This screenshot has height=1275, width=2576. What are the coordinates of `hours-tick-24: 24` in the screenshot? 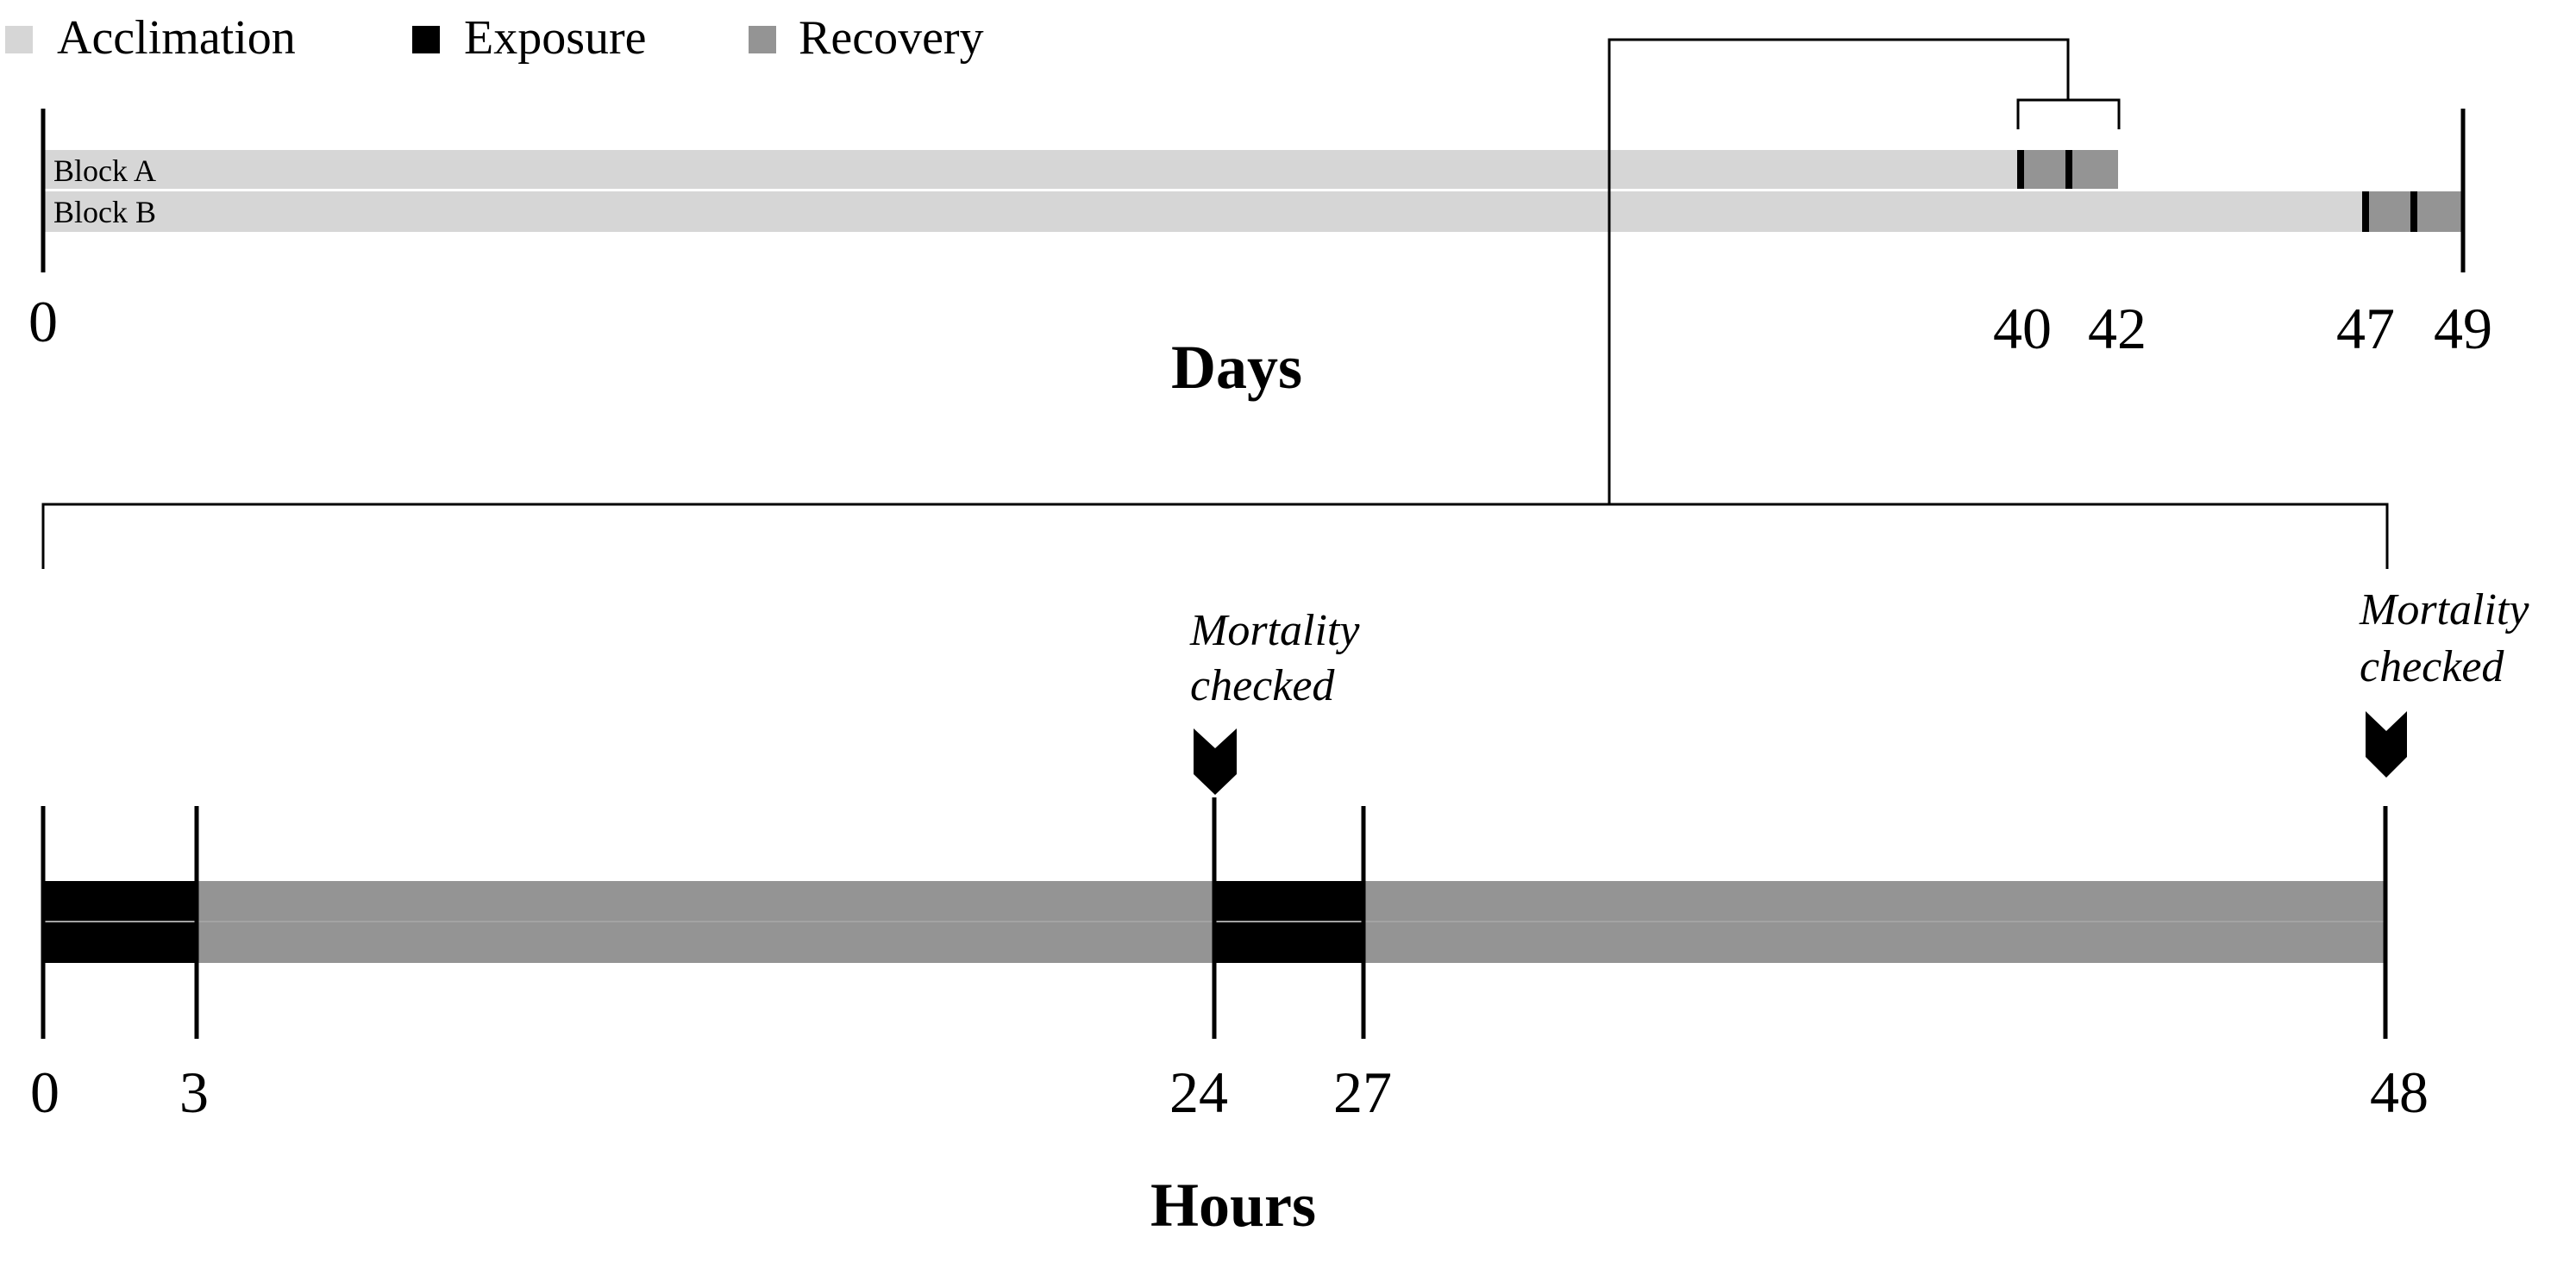 It's located at (1198, 1092).